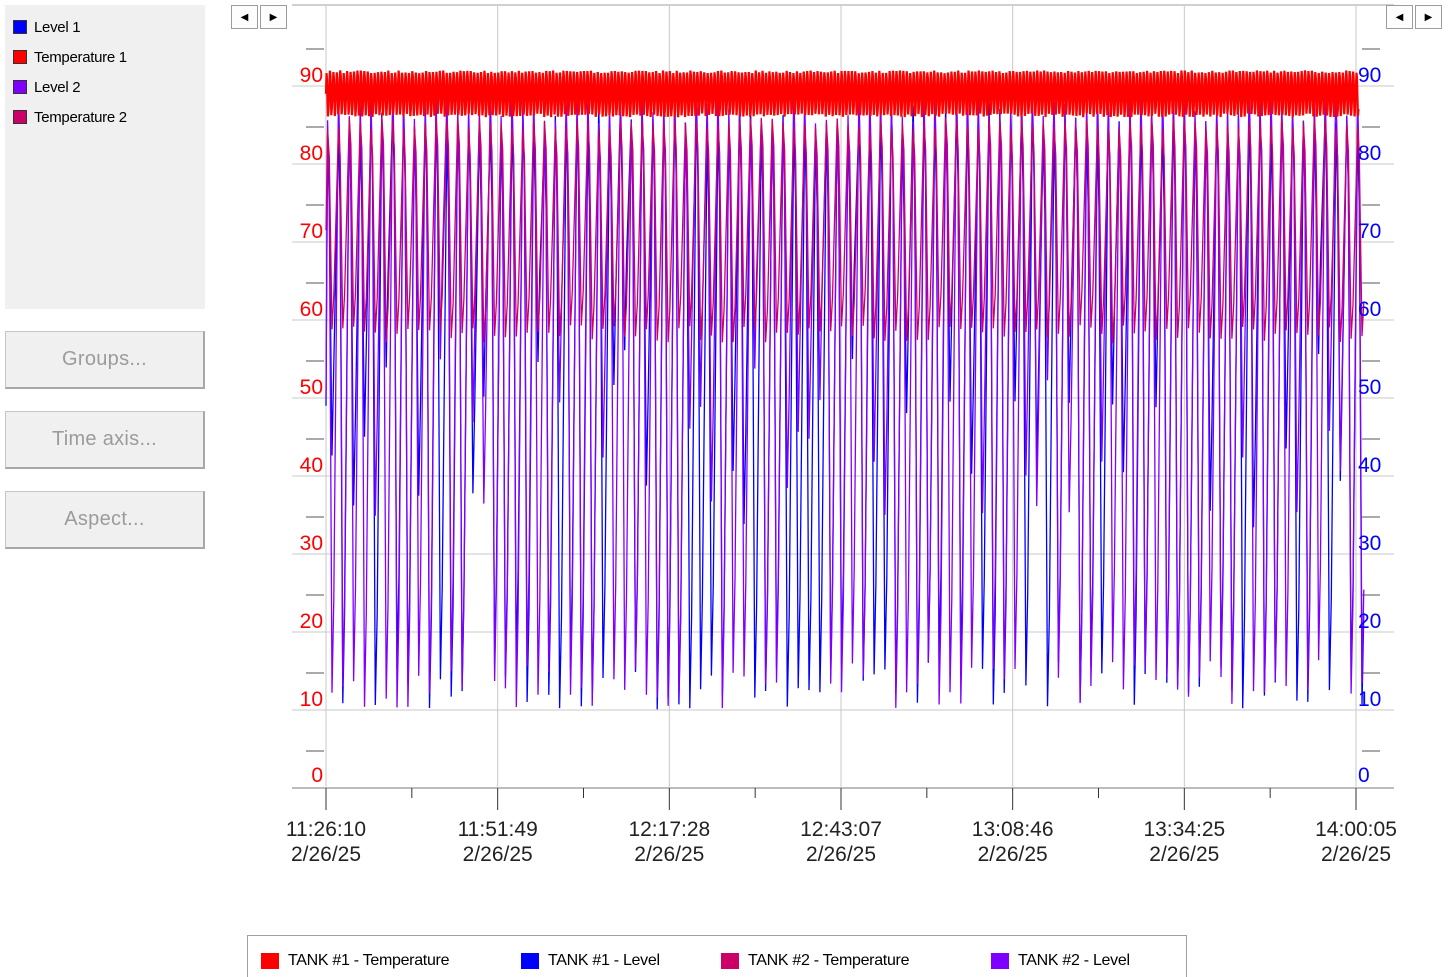 Image resolution: width=1452 pixels, height=977 pixels. Describe the element at coordinates (80, 57) in the screenshot. I see `series-list-label: Temperature 1` at that location.